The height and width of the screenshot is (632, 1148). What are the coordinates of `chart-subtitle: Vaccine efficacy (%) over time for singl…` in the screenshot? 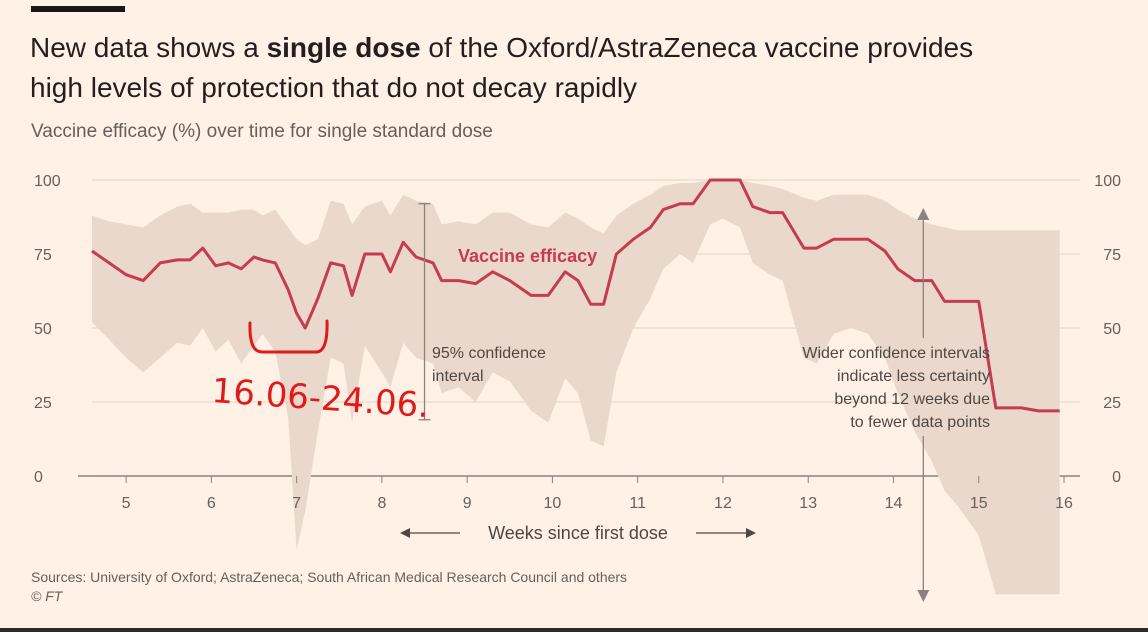 It's located at (262, 131).